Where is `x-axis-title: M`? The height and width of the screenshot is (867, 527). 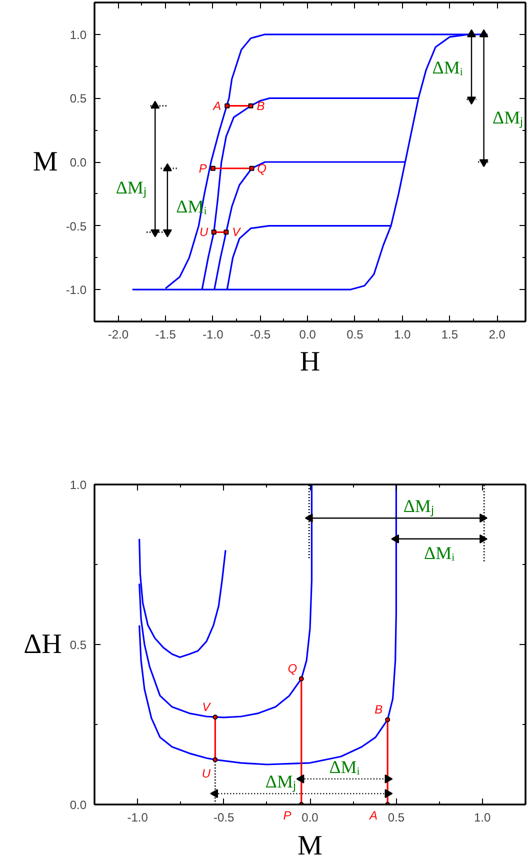
x-axis-title: M is located at coordinates (310, 846).